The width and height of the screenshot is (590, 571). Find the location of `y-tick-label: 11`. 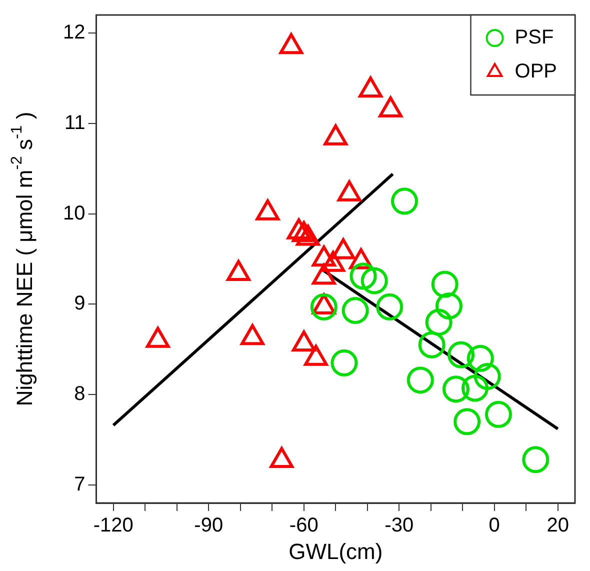

y-tick-label: 11 is located at coordinates (75, 123).